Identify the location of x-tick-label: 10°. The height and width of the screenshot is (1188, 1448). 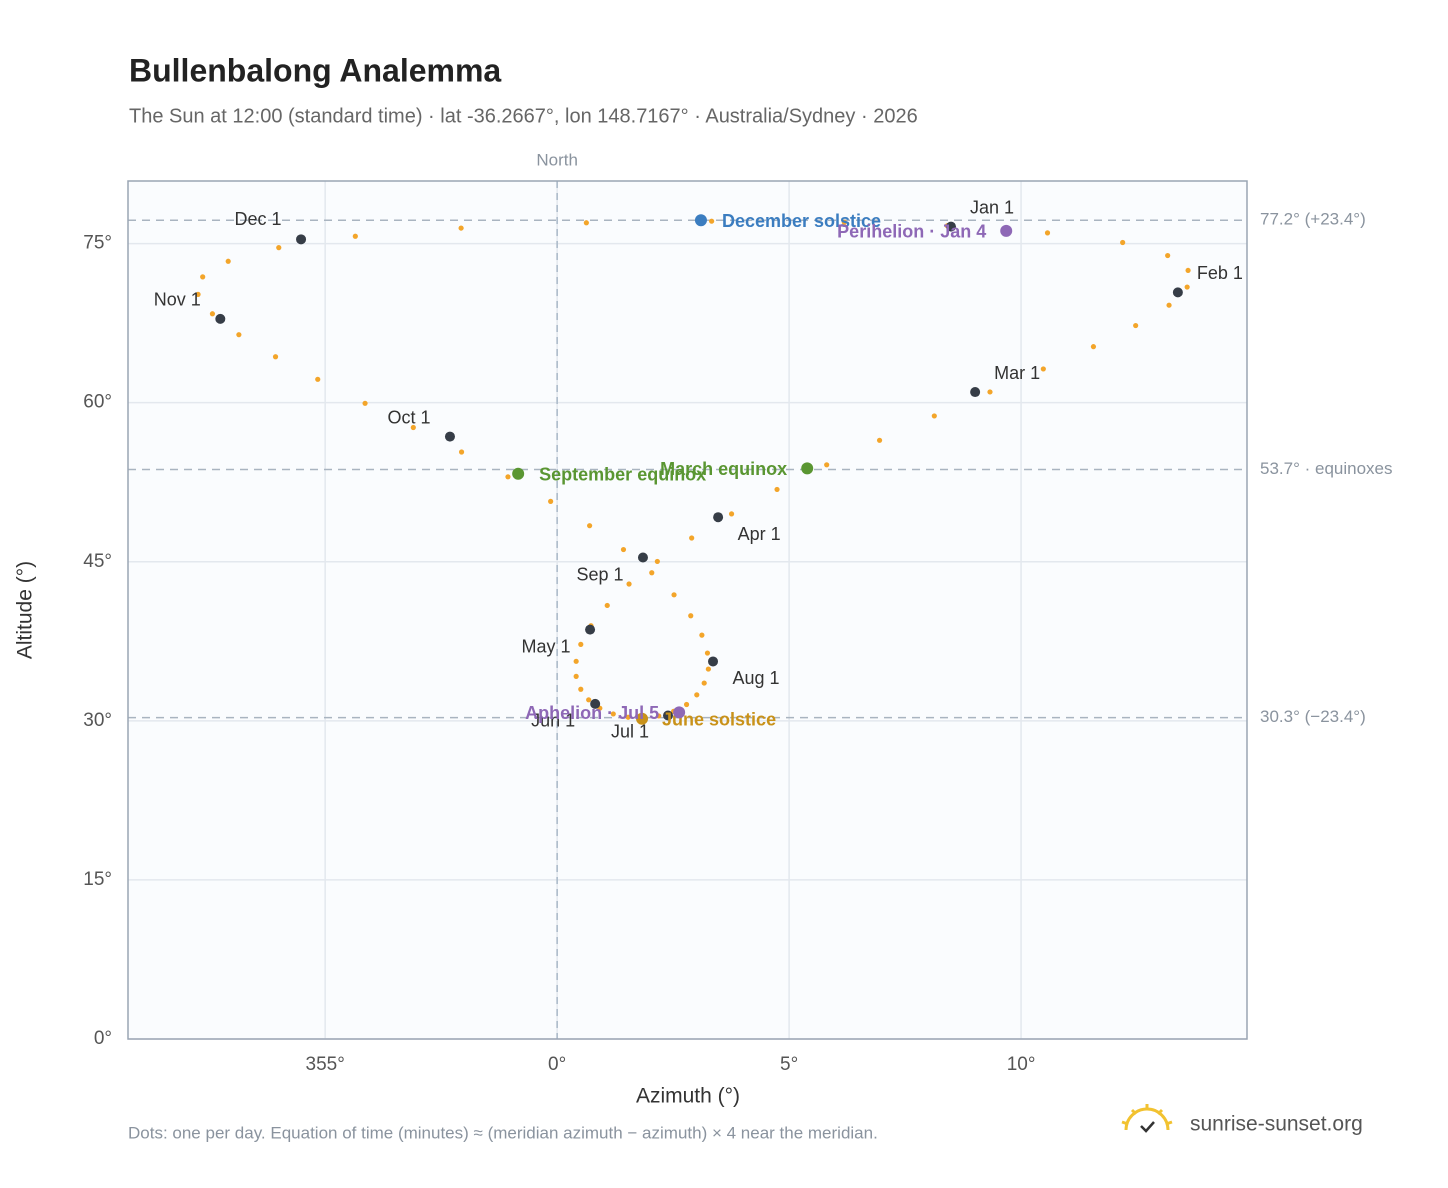
(1021, 1064).